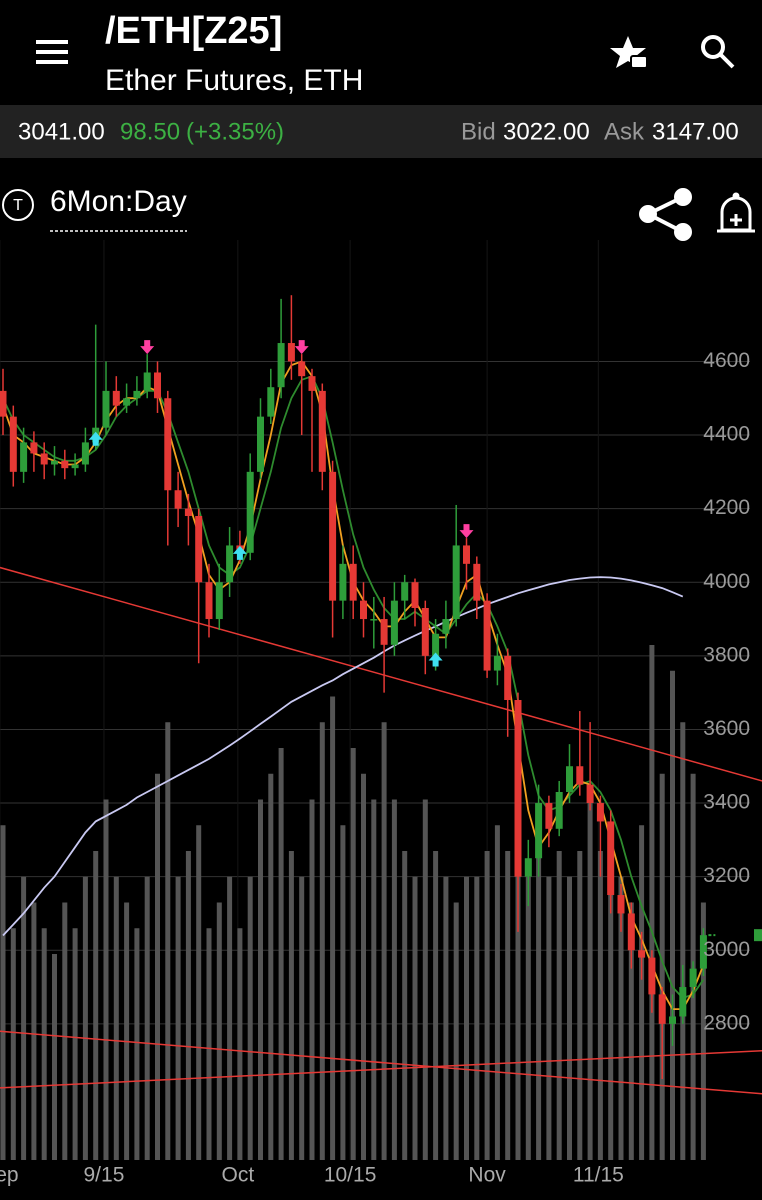  Describe the element at coordinates (718, 52) in the screenshot. I see `search-button` at that location.